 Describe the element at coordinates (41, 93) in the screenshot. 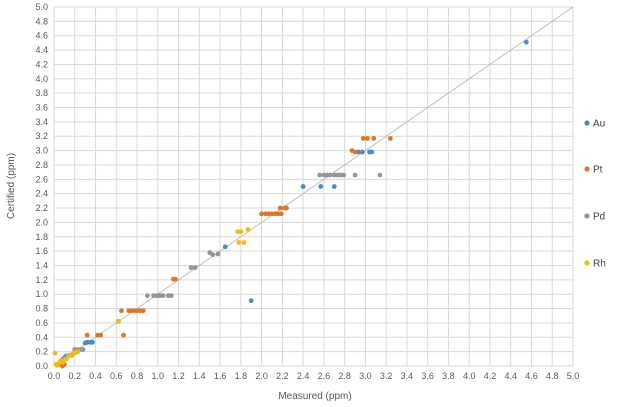

I see `y-tick-label: 3.8` at that location.